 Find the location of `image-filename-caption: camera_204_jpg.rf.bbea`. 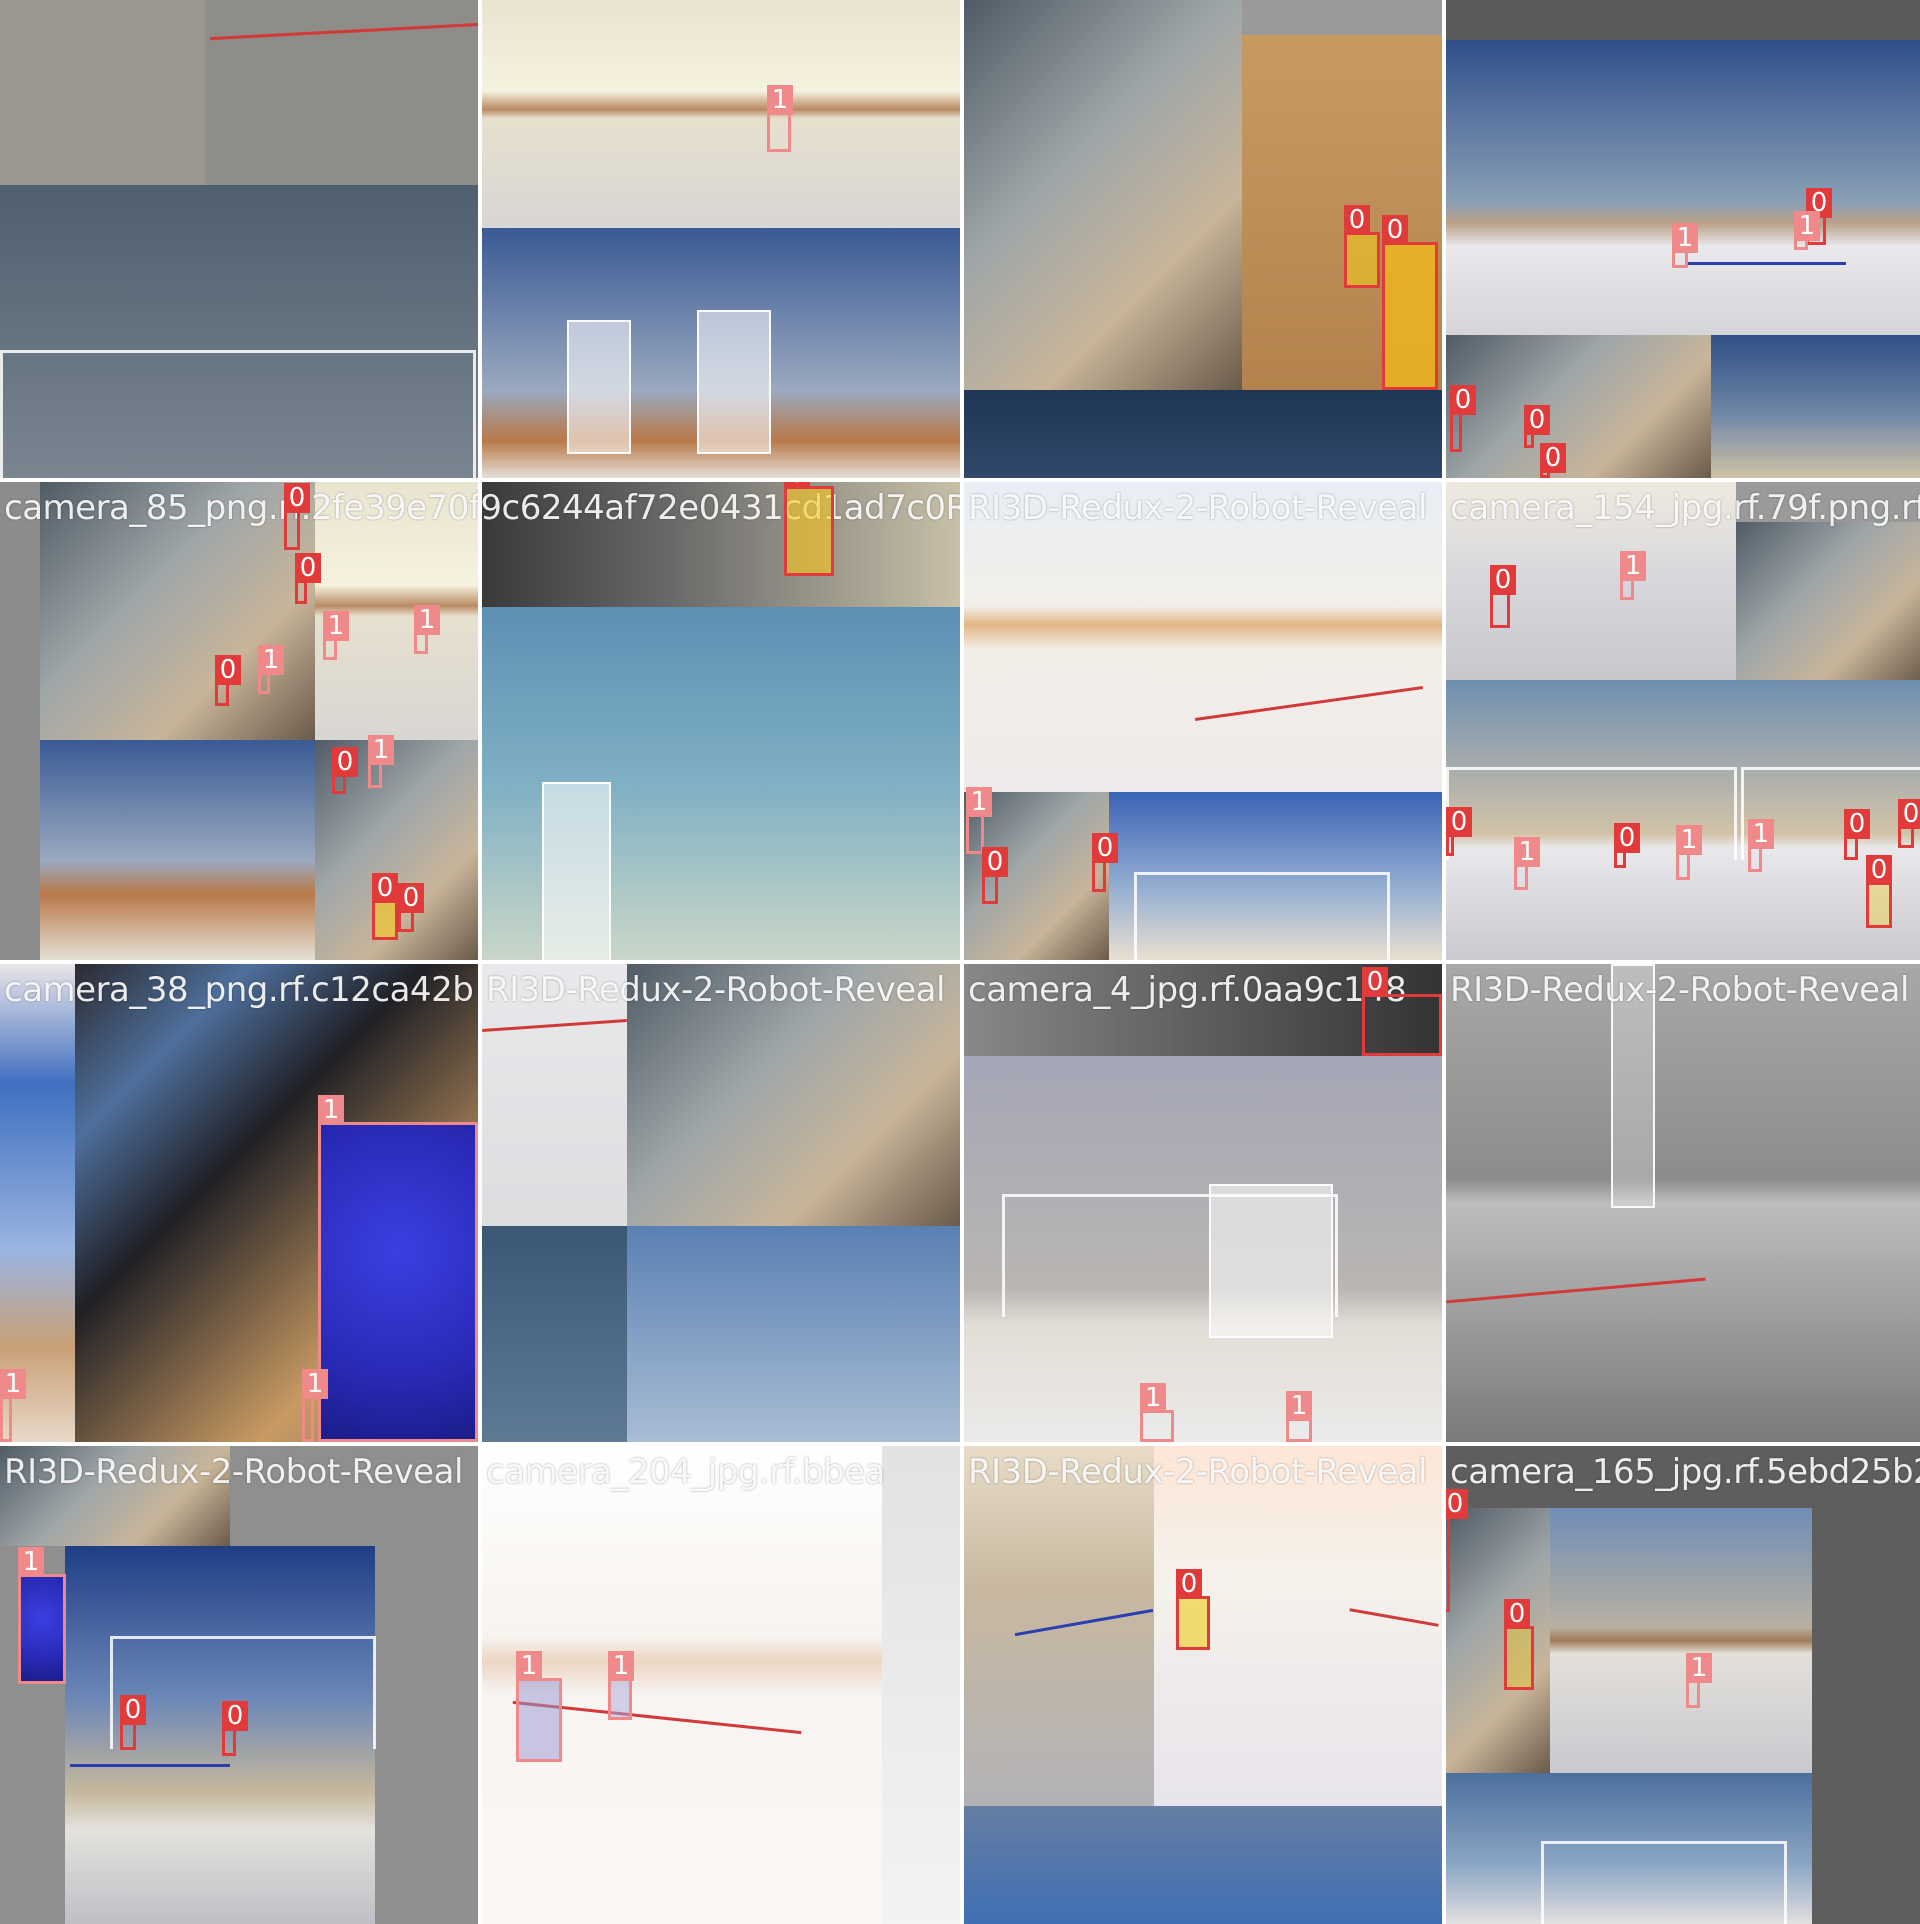

image-filename-caption: camera_204_jpg.rf.bbea is located at coordinates (685, 1472).